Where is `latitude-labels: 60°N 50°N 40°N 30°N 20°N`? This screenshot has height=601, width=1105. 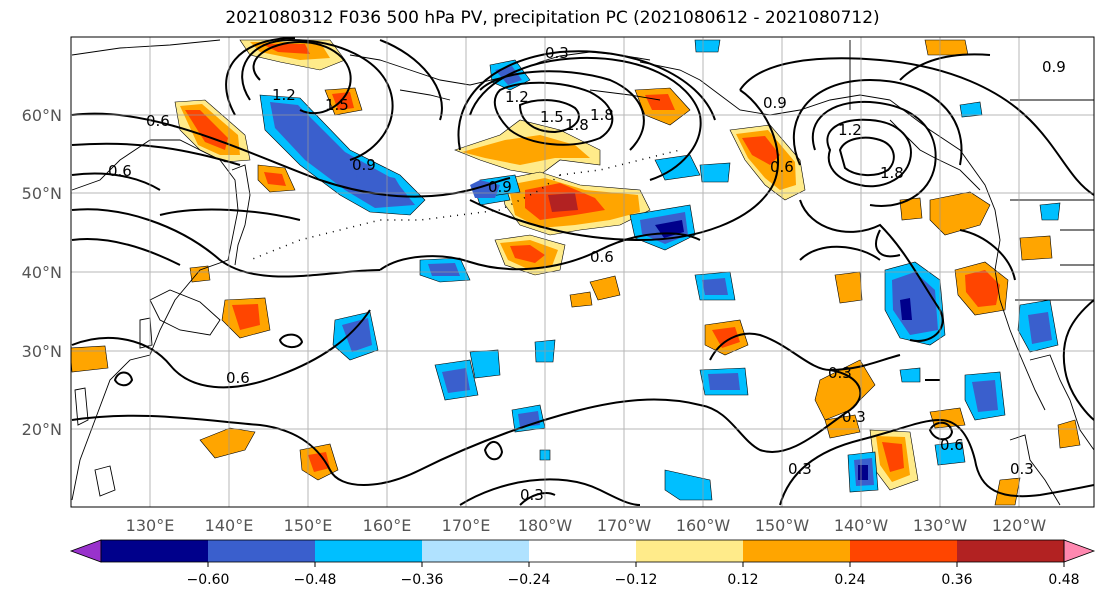
latitude-labels: 60°N 50°N 40°N 30°N 20°N is located at coordinates (42, 272).